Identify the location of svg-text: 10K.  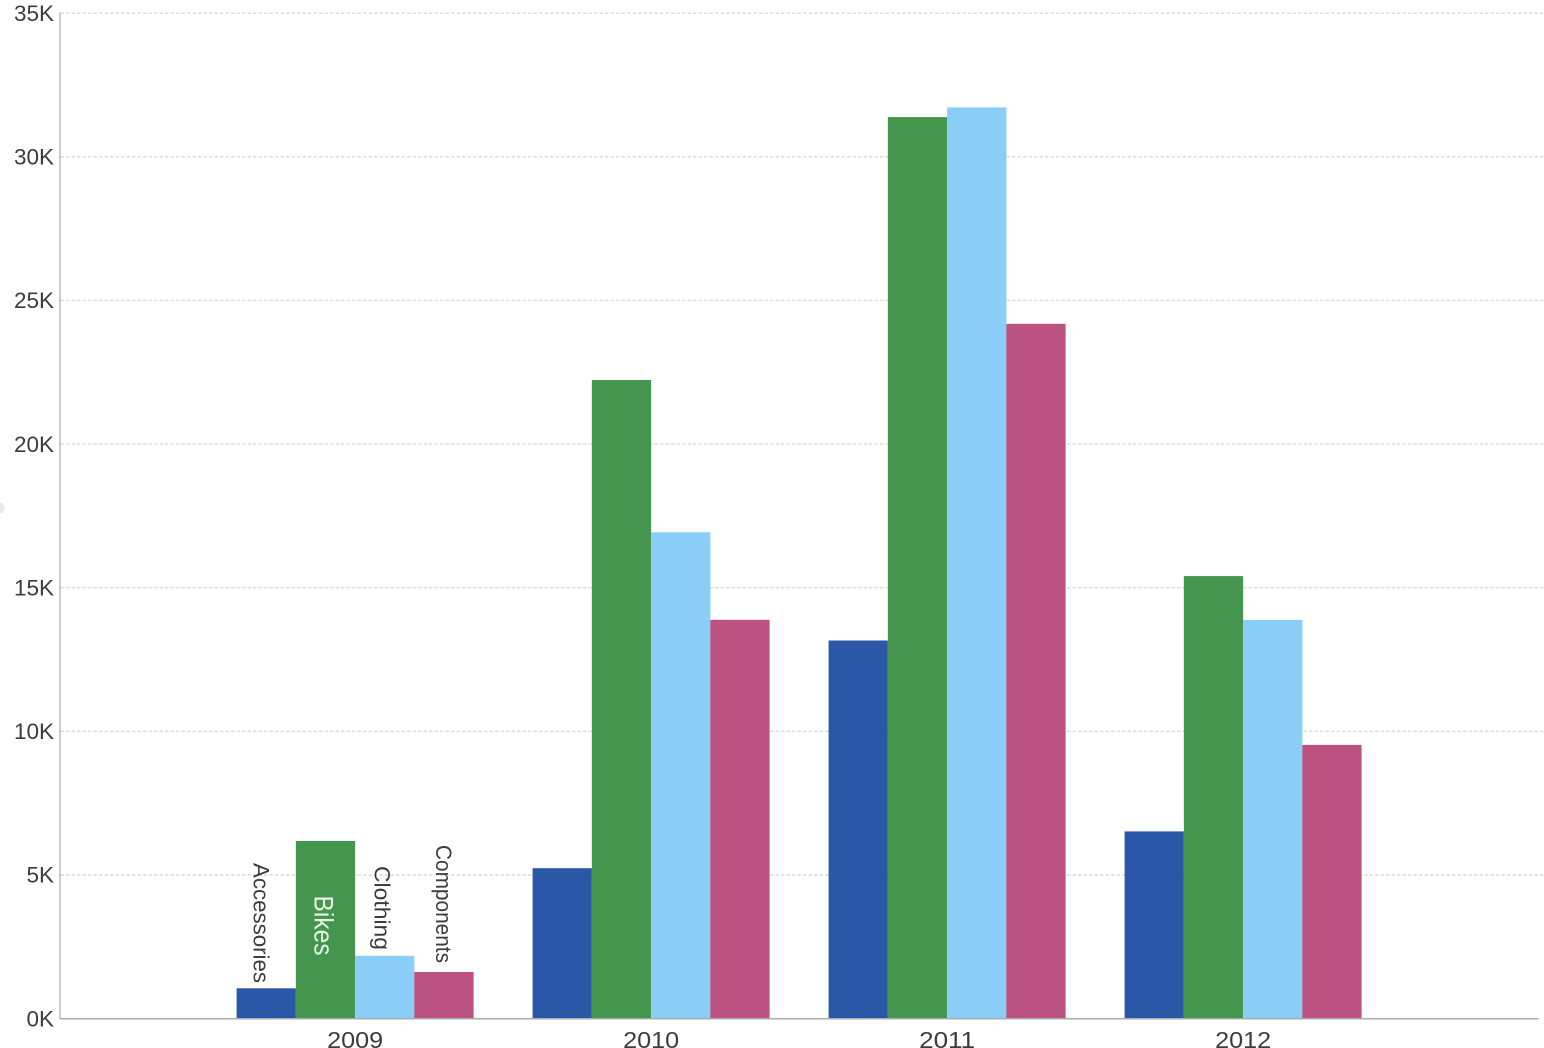
(34, 731).